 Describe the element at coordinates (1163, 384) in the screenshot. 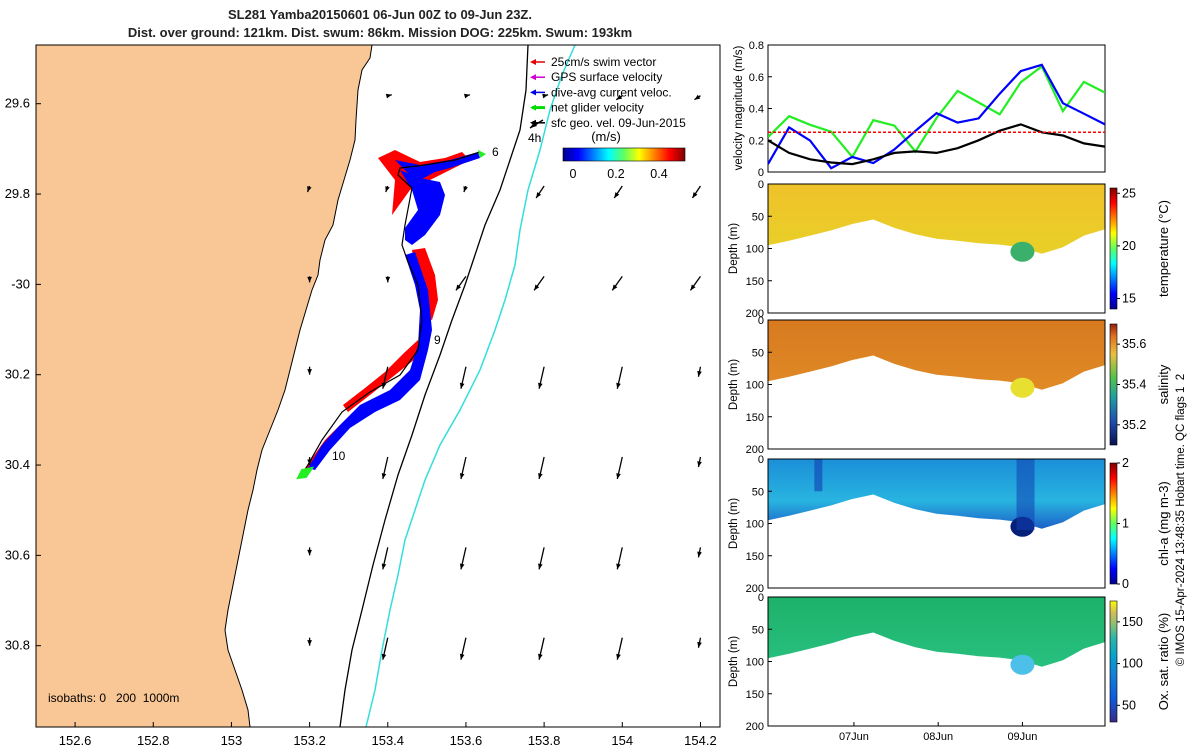

I see `section-colorbar-label: salinity` at that location.